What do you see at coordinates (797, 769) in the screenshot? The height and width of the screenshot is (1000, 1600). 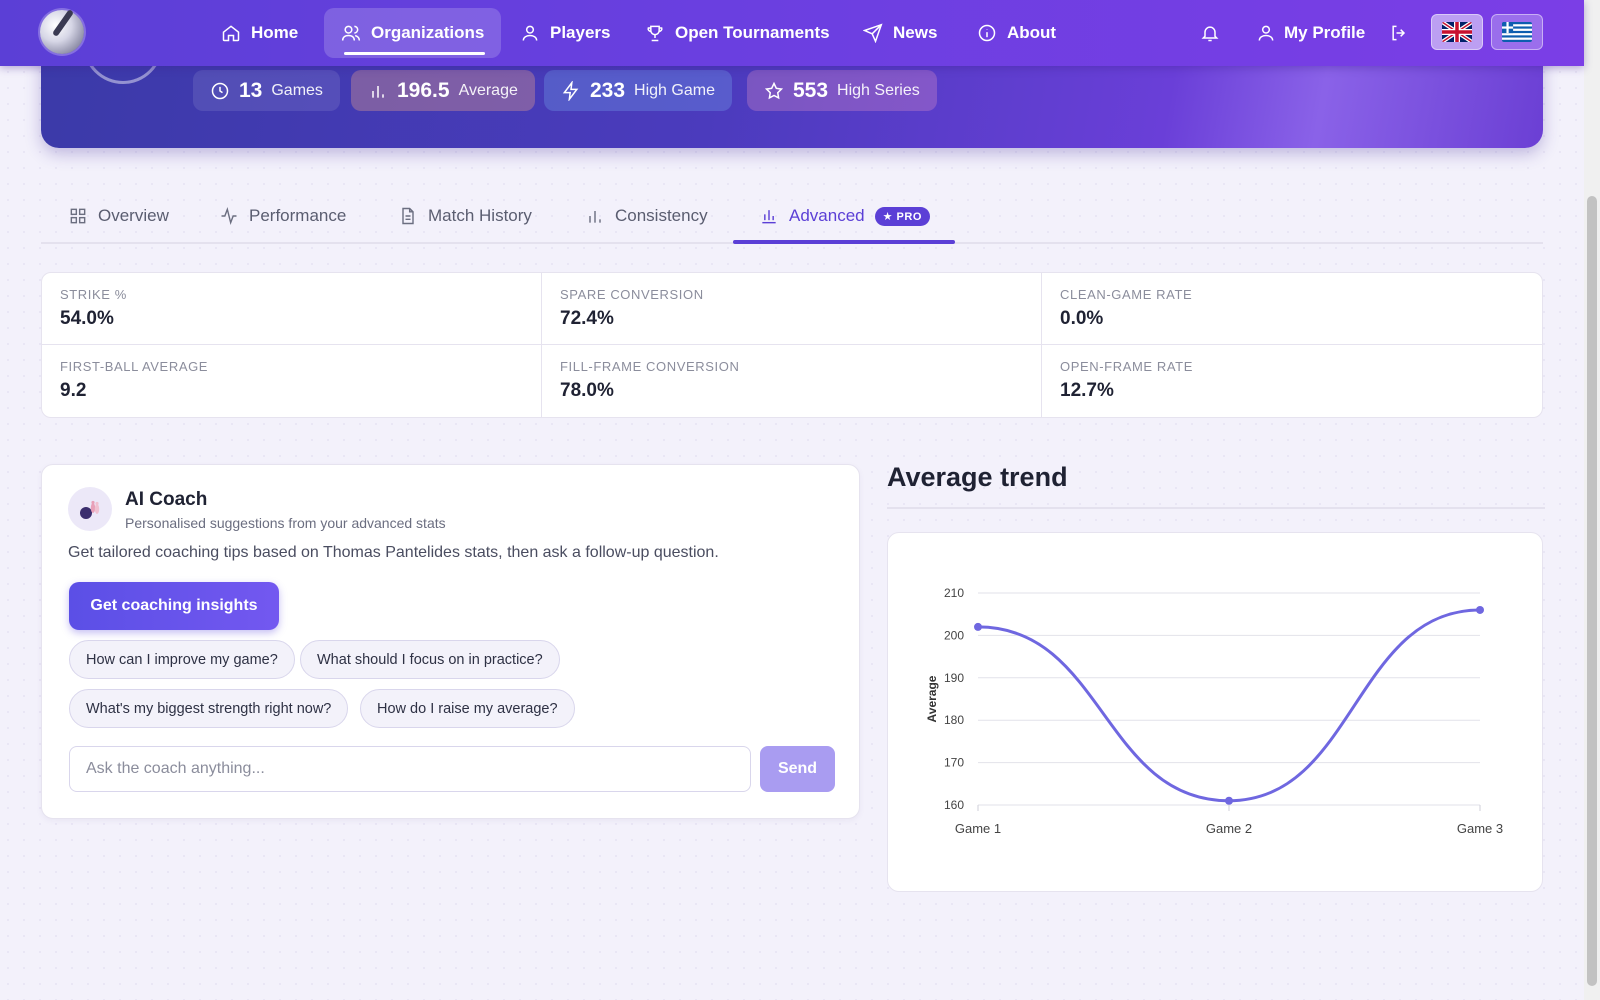 I see `send-button: Send` at bounding box center [797, 769].